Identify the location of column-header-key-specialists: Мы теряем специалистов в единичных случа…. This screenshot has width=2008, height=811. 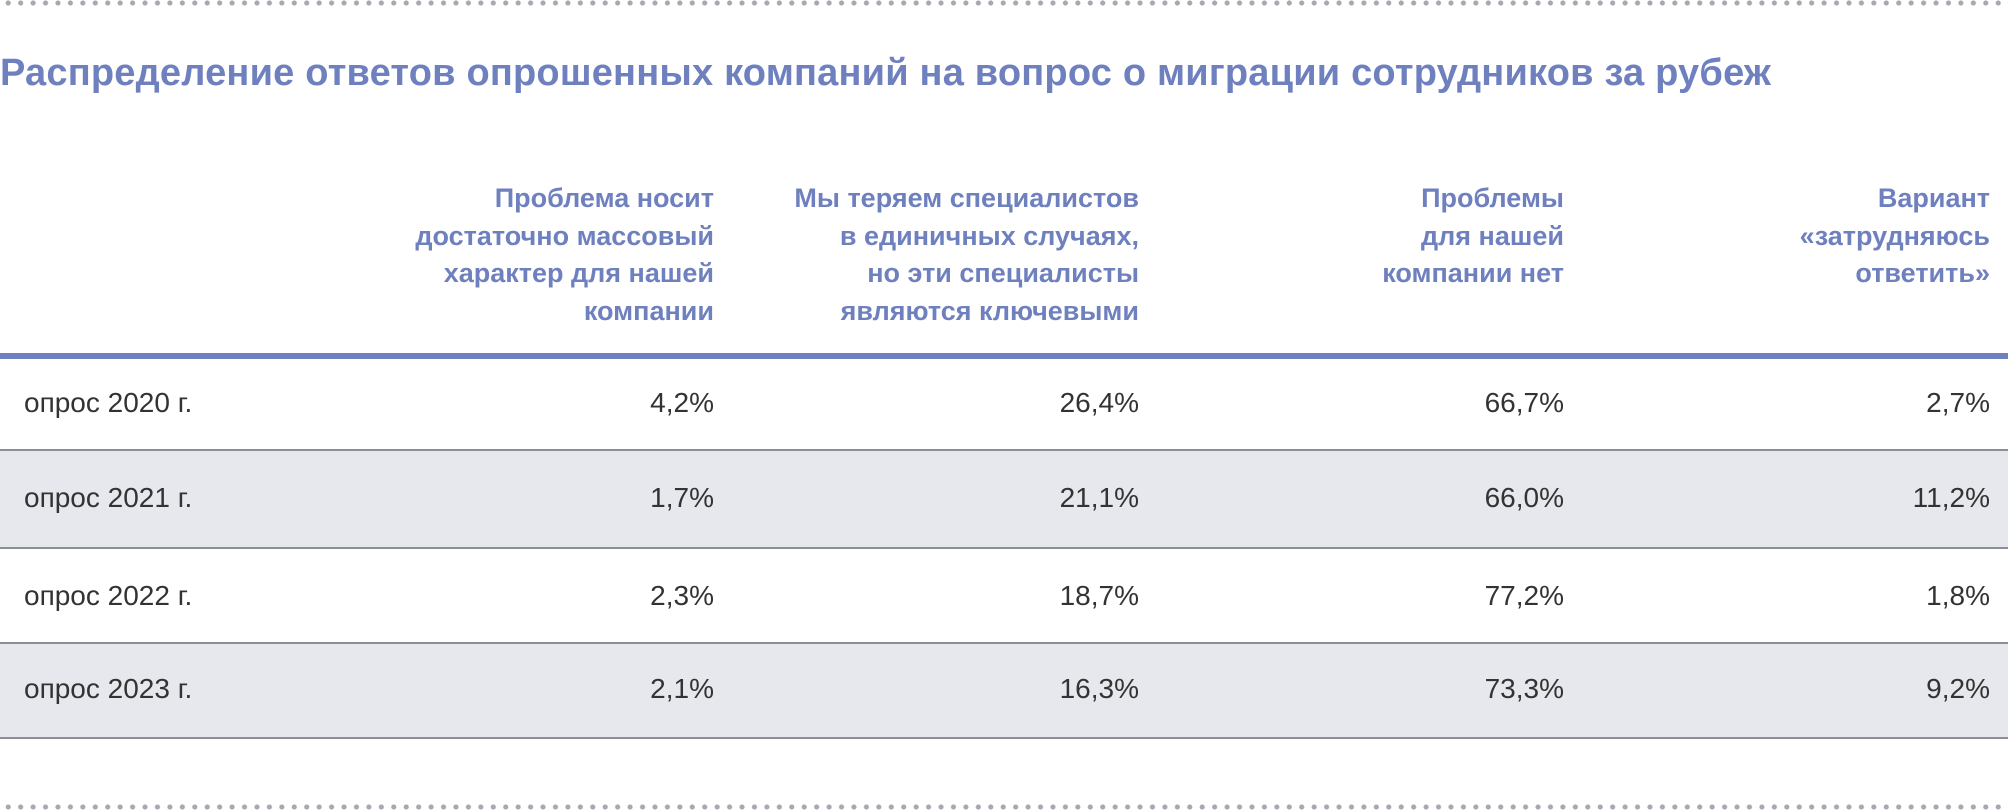
(966, 255).